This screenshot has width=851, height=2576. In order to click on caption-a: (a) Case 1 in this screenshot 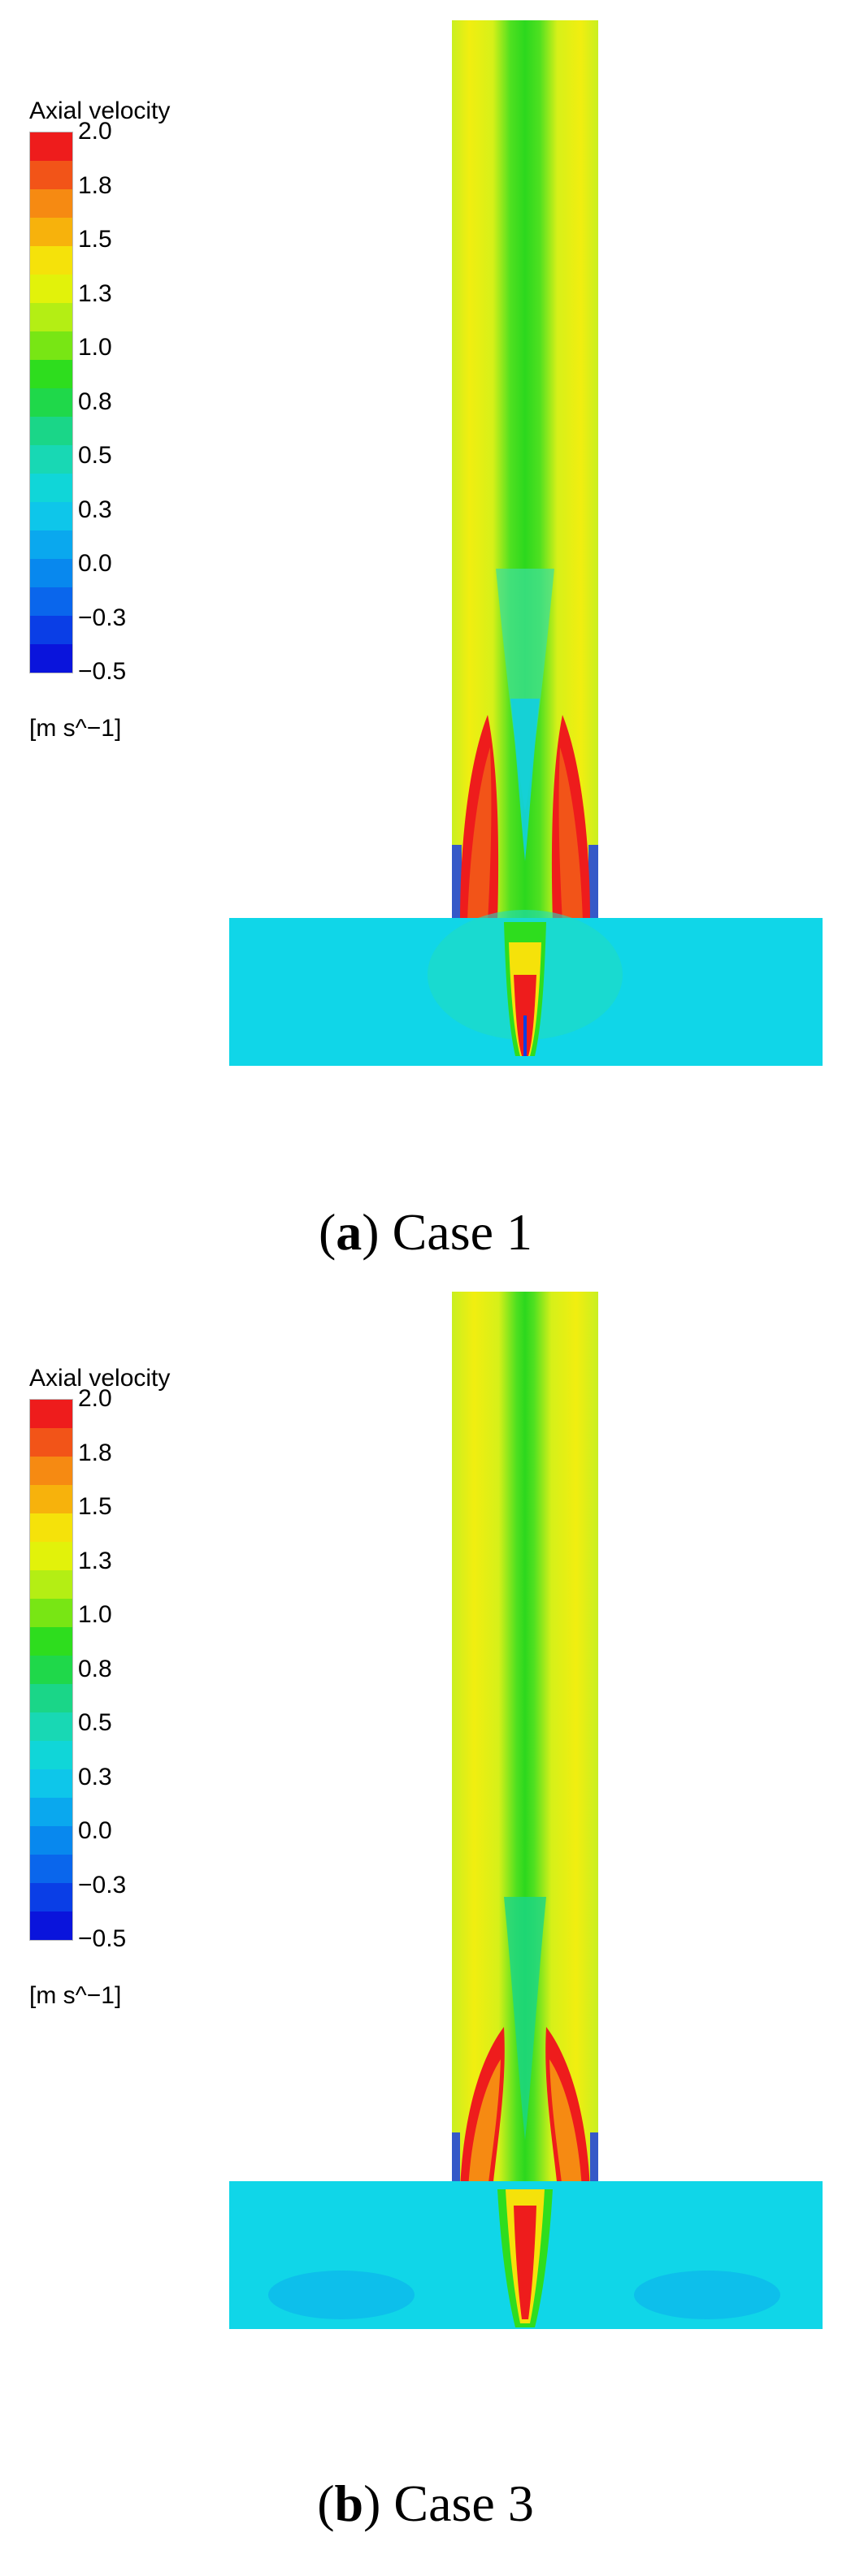, I will do `click(425, 1232)`.